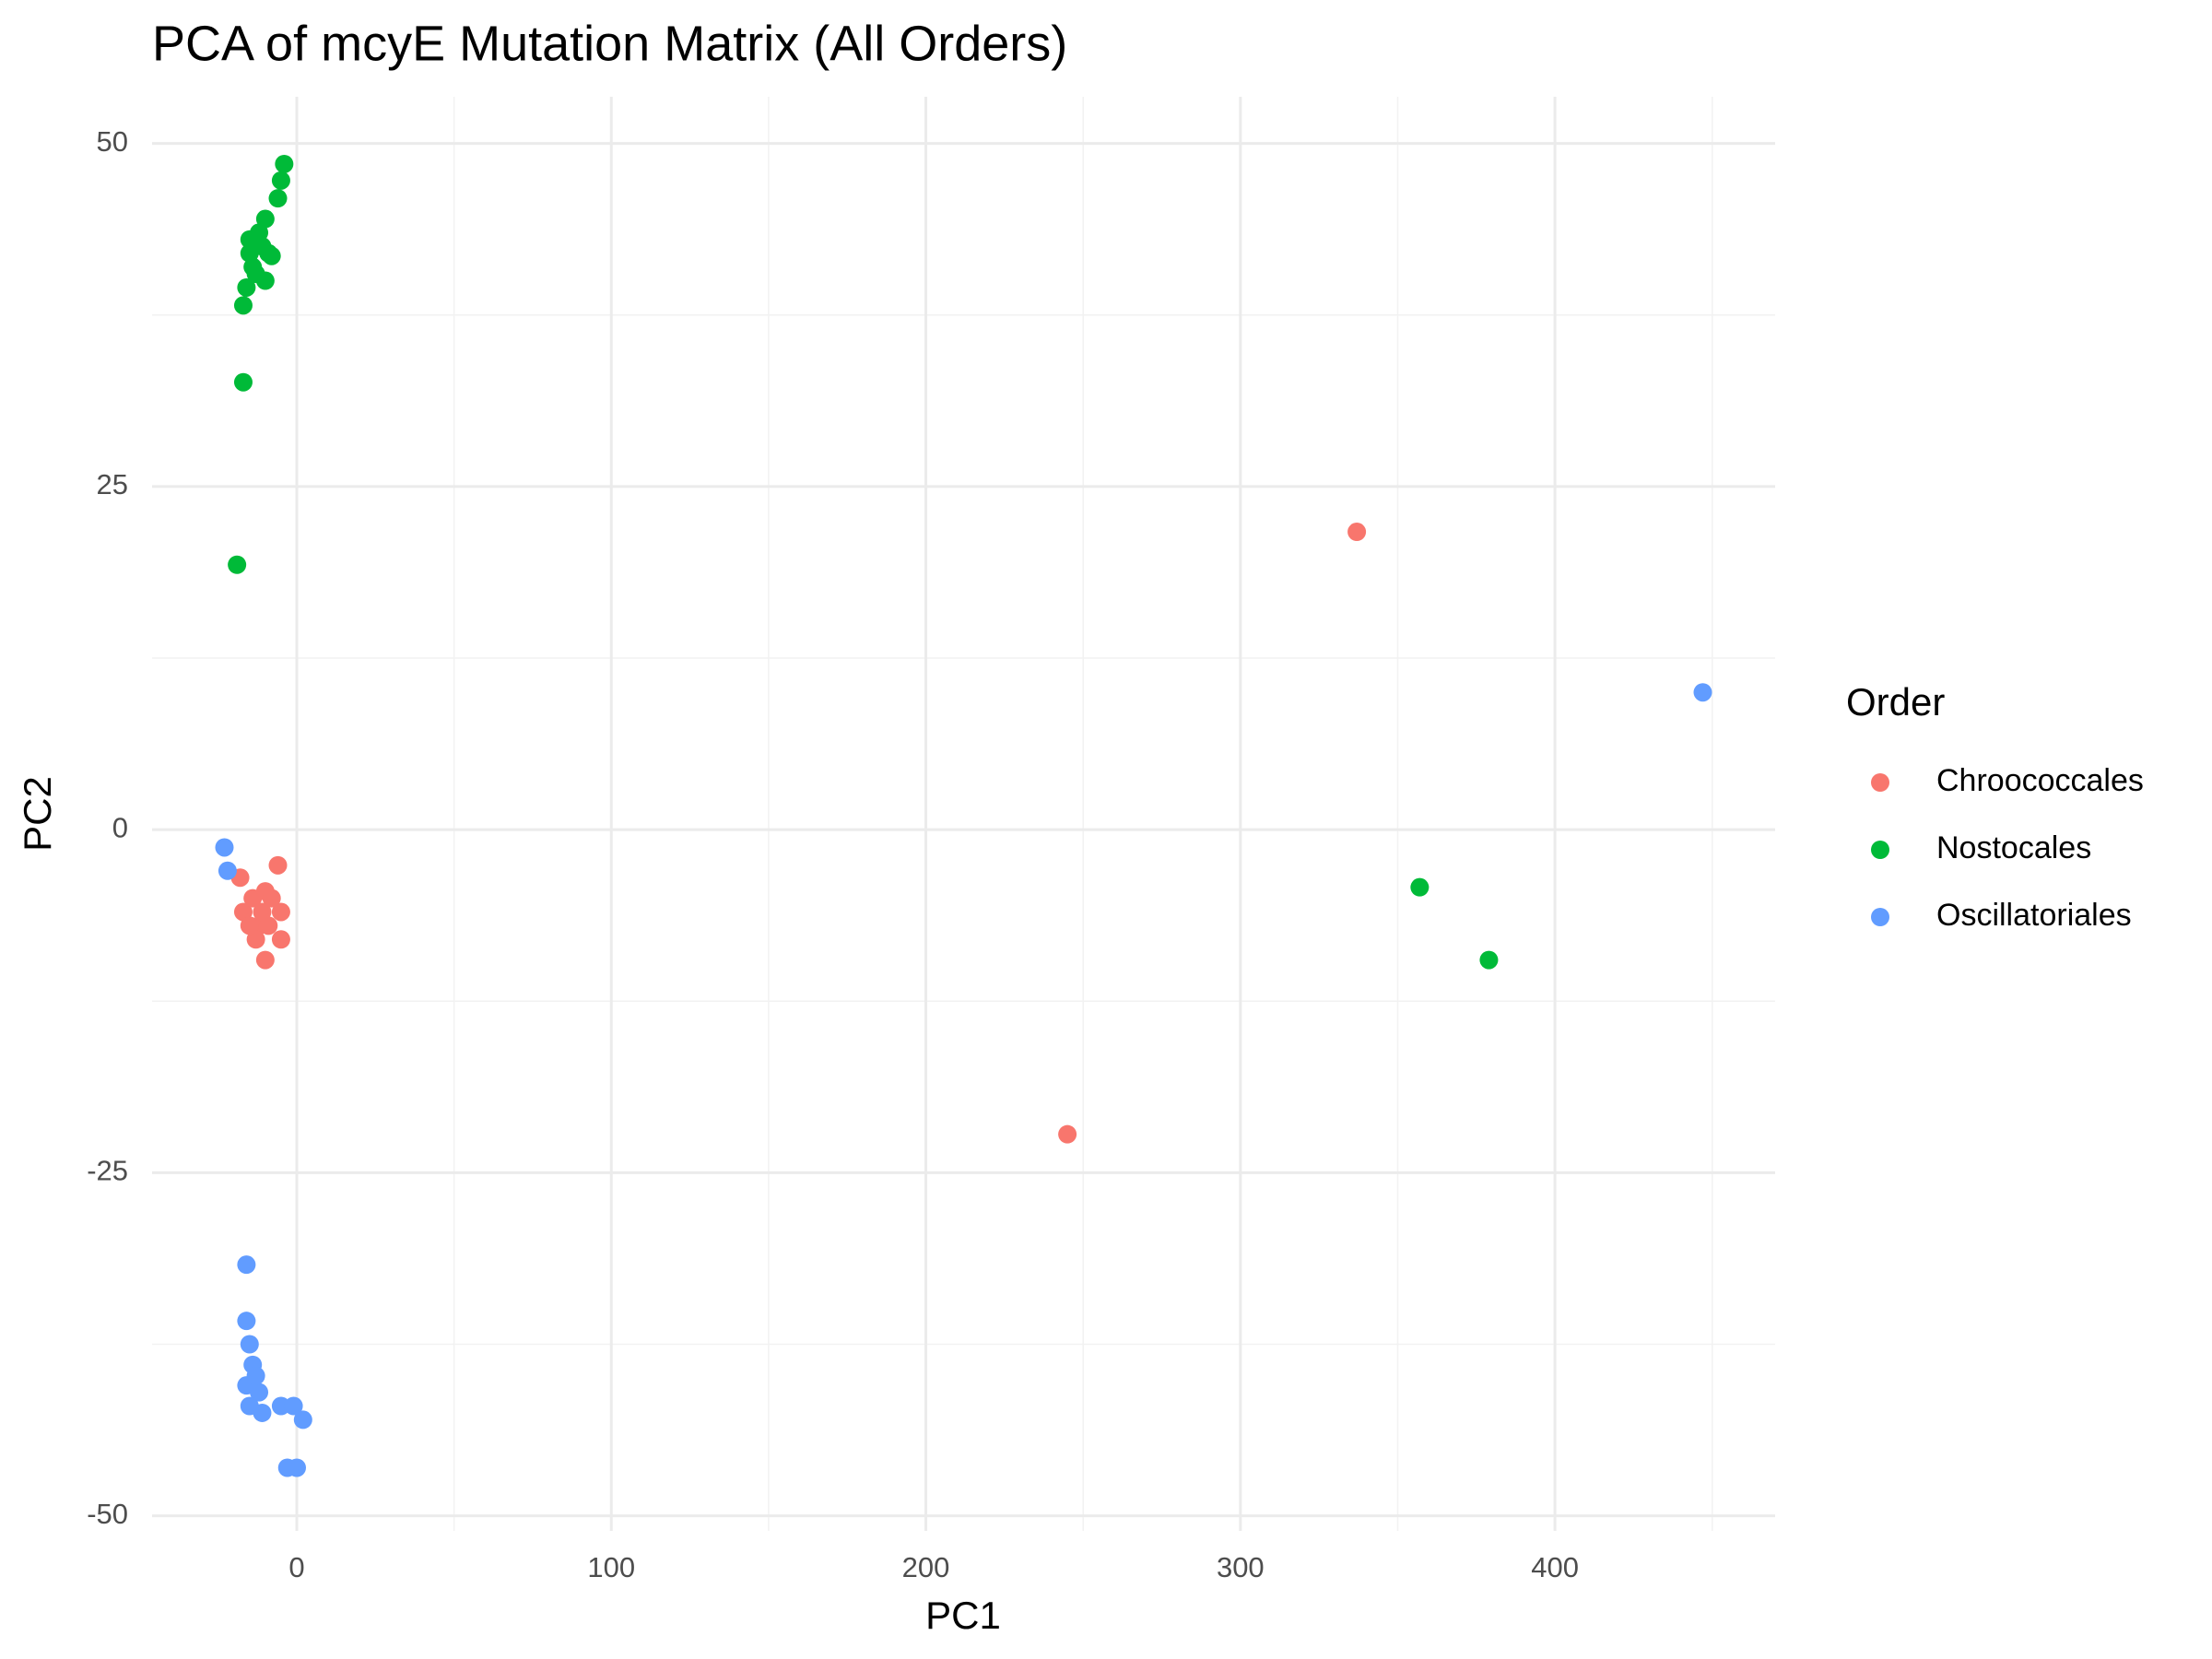  What do you see at coordinates (37, 814) in the screenshot?
I see `y-axis-title: PC2` at bounding box center [37, 814].